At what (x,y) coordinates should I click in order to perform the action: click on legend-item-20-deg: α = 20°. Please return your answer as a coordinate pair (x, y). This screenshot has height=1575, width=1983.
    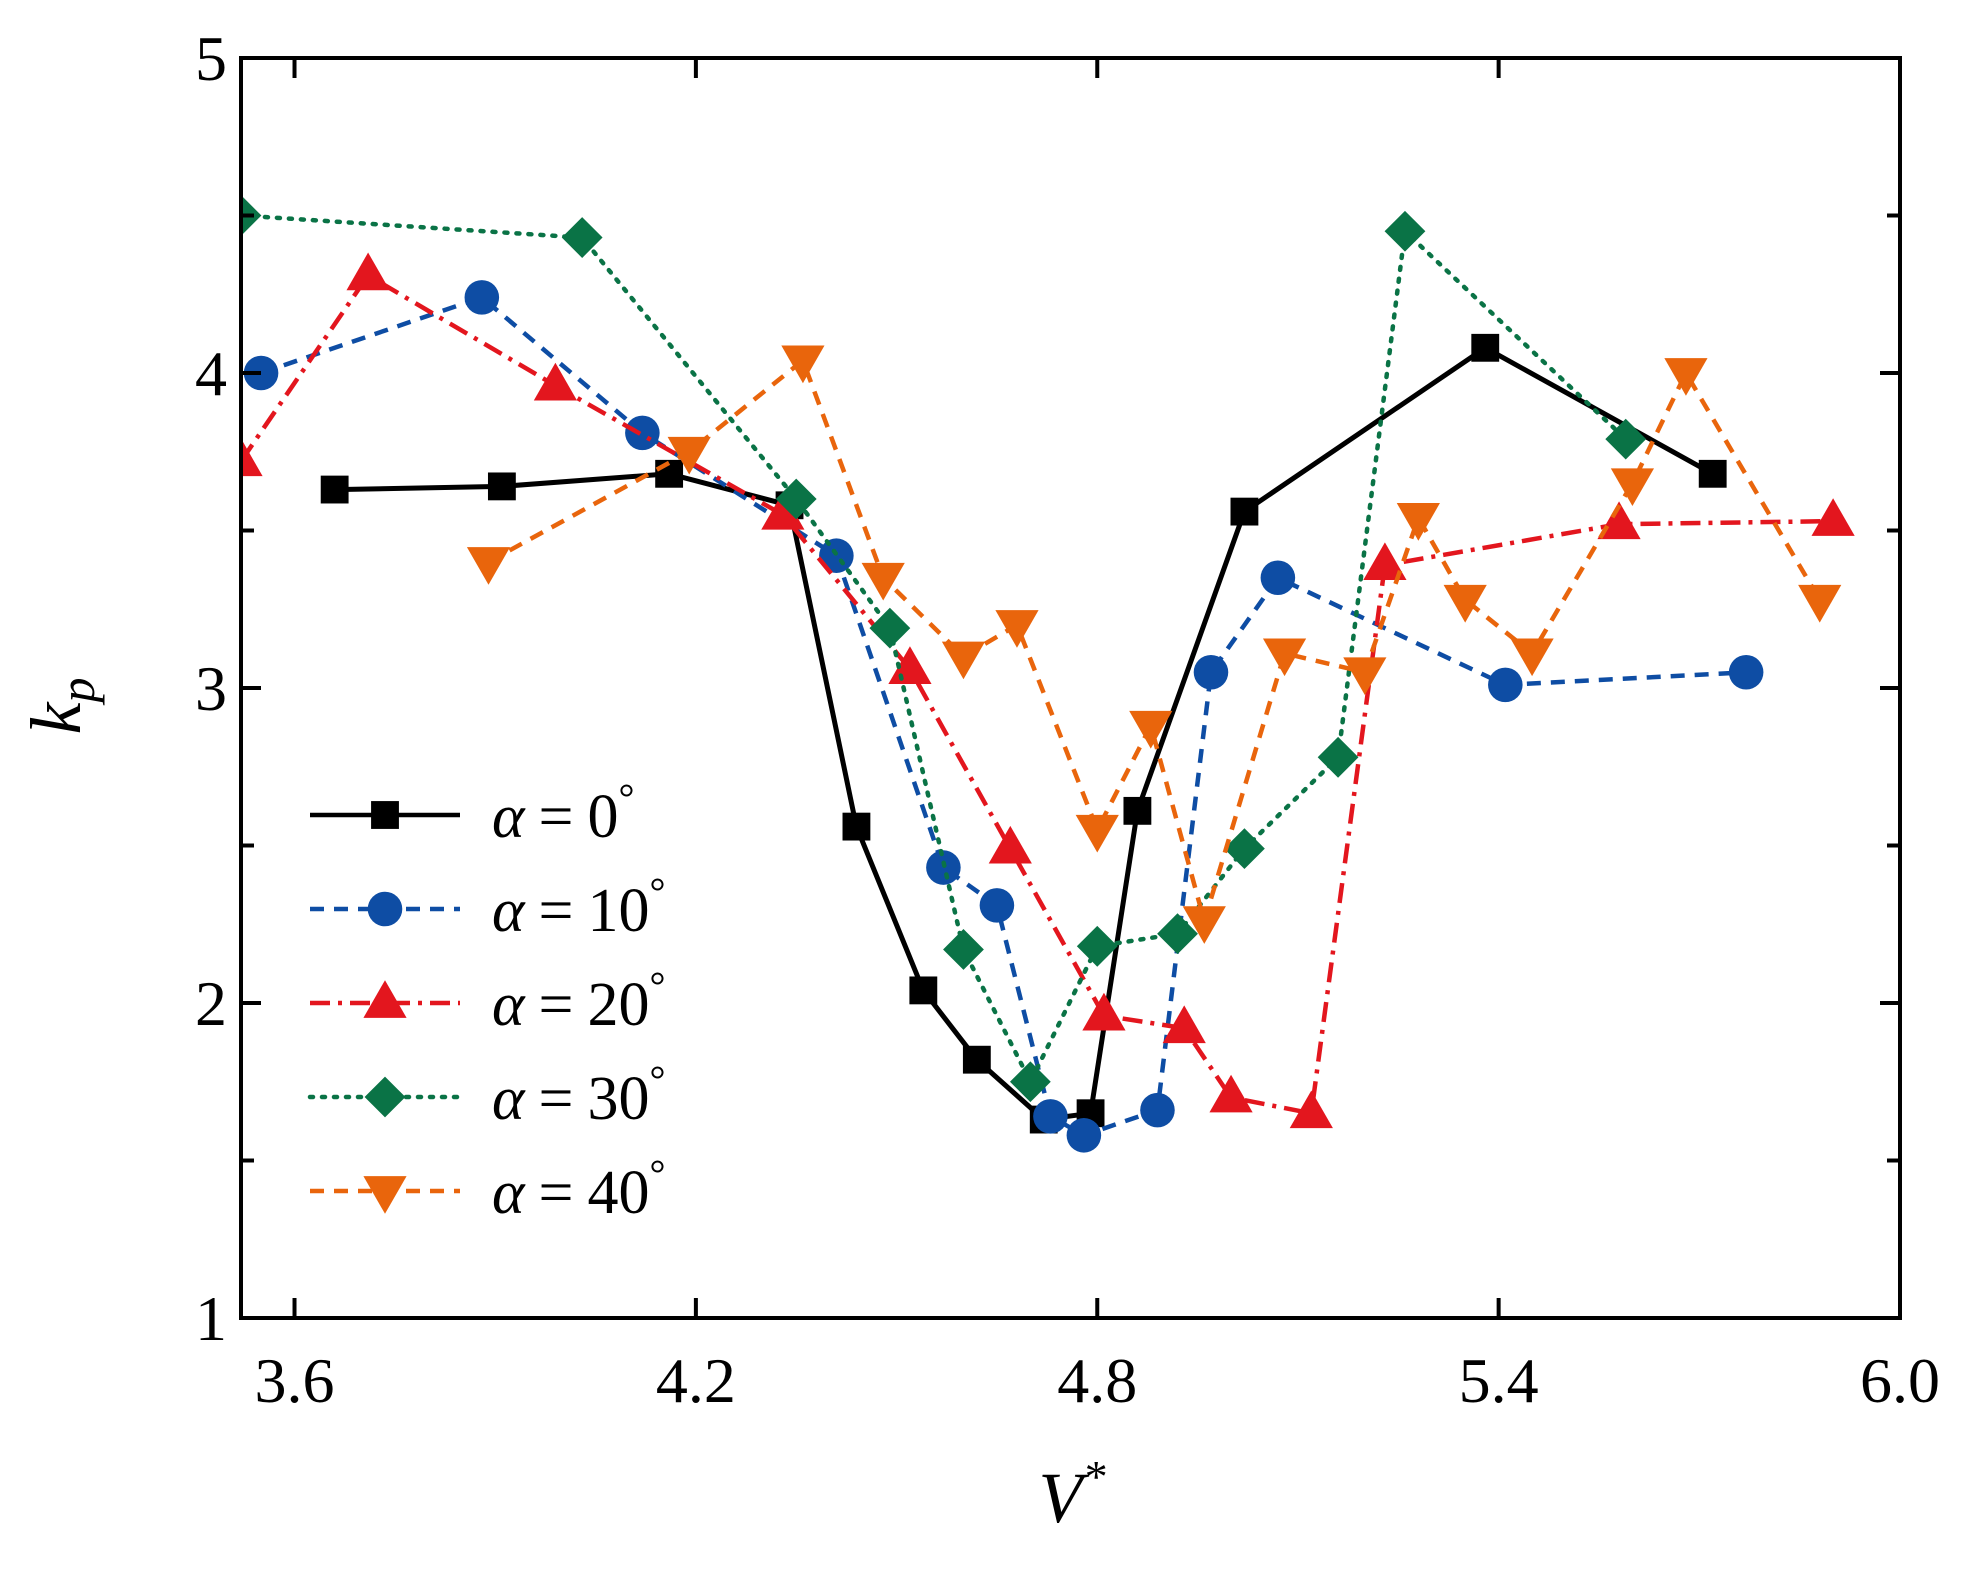
    Looking at the image, I should click on (488, 1001).